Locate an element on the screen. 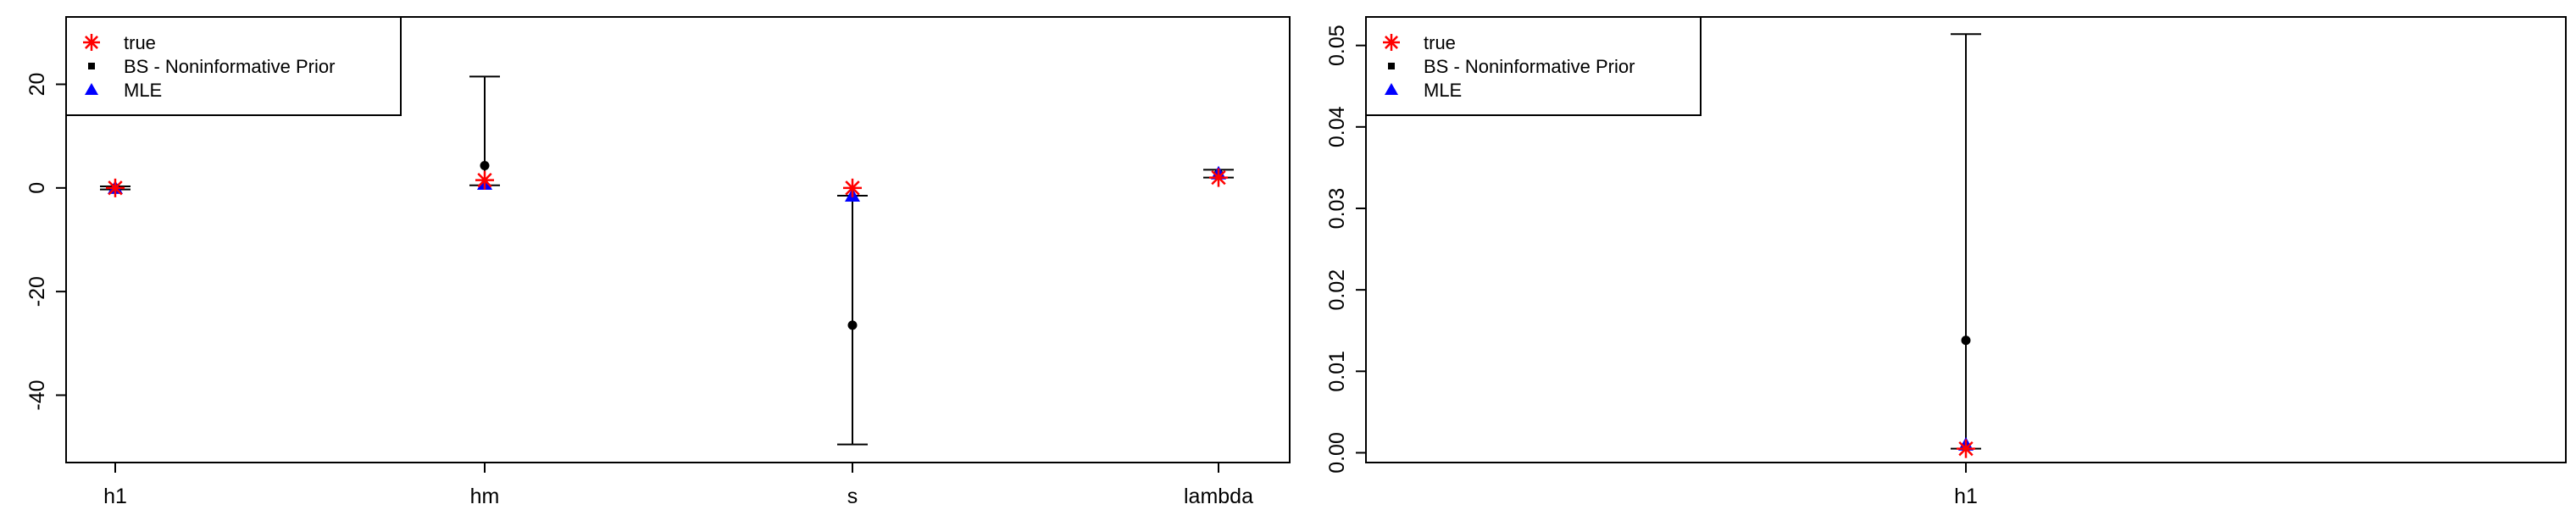  true-point-hm is located at coordinates (484, 180).